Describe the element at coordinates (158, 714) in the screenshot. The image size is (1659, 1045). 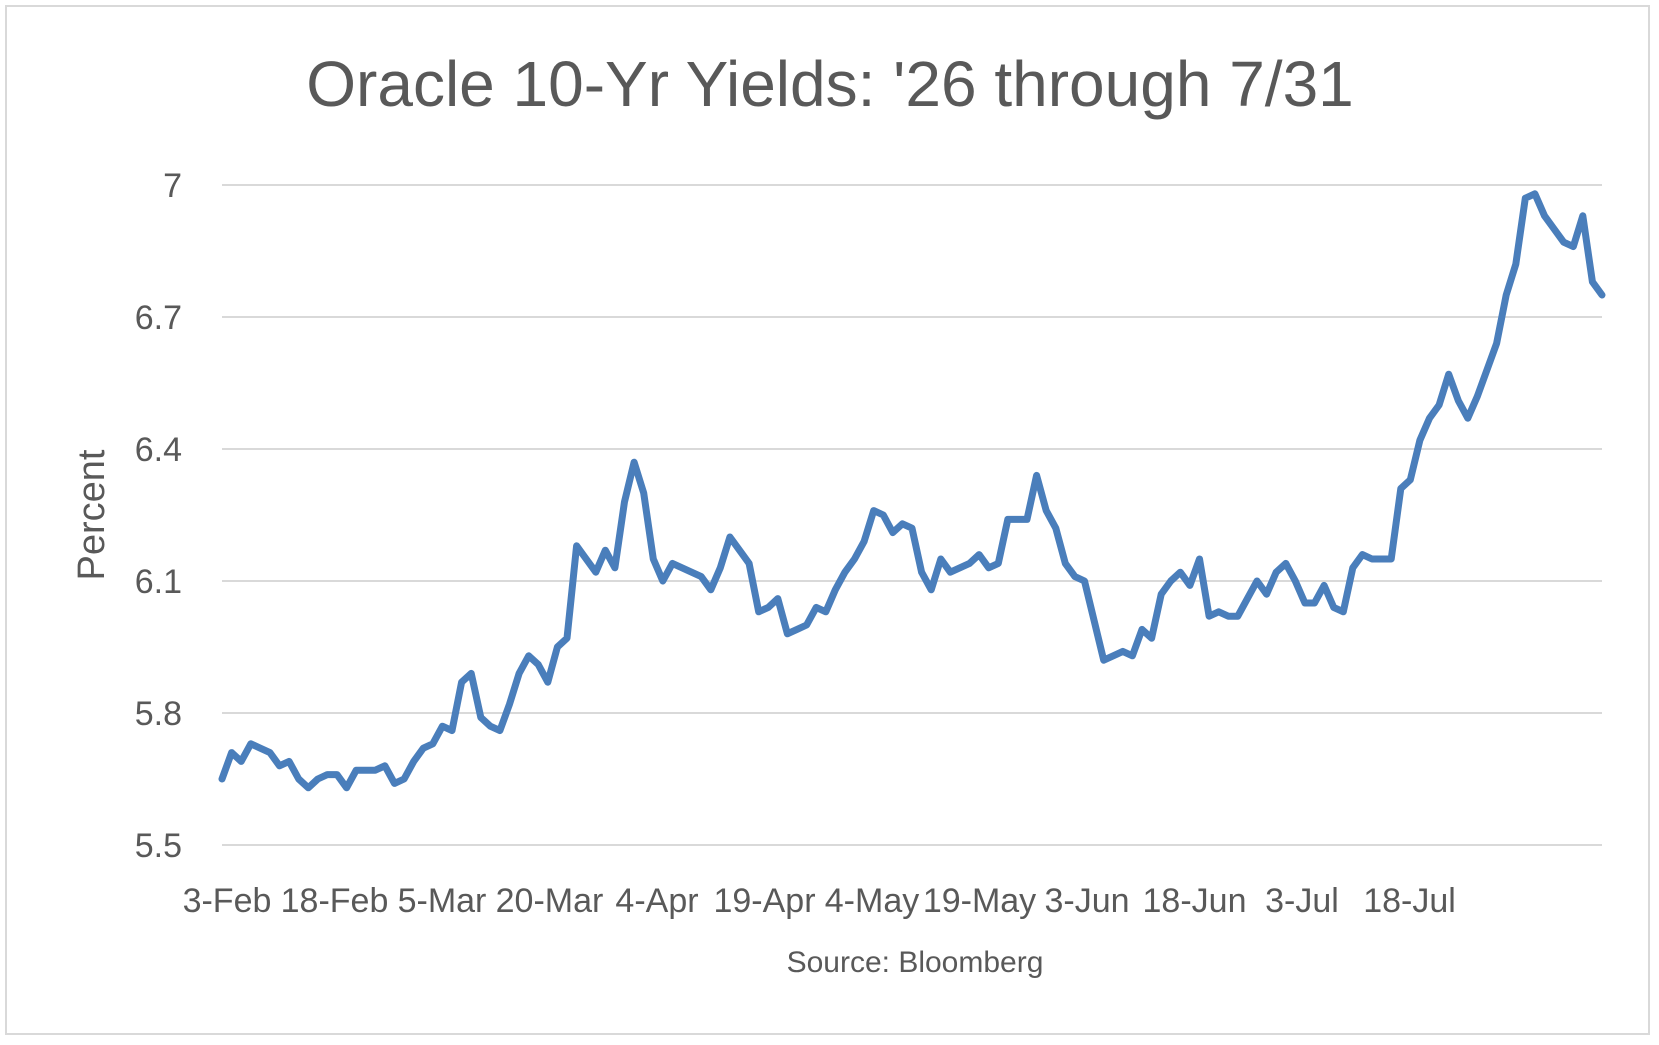
I see `y-tick-label: 5.8` at that location.